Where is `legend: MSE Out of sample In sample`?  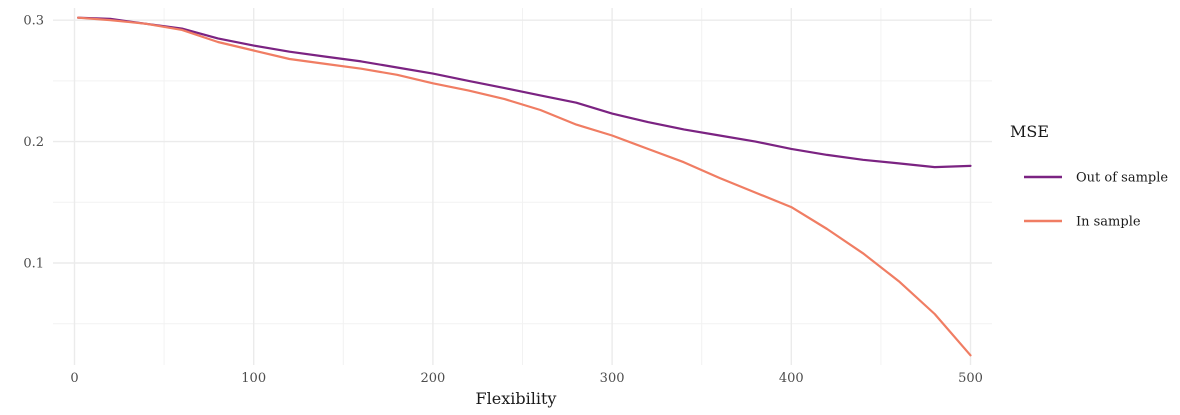 legend: MSE Out of sample In sample is located at coordinates (1089, 176).